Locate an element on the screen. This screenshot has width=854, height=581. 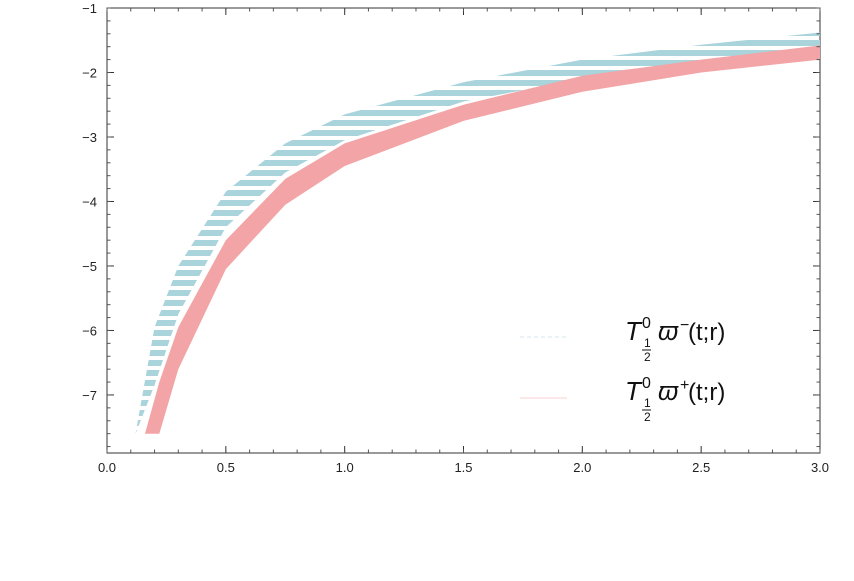
y-tick-label: −4 is located at coordinates (89, 201).